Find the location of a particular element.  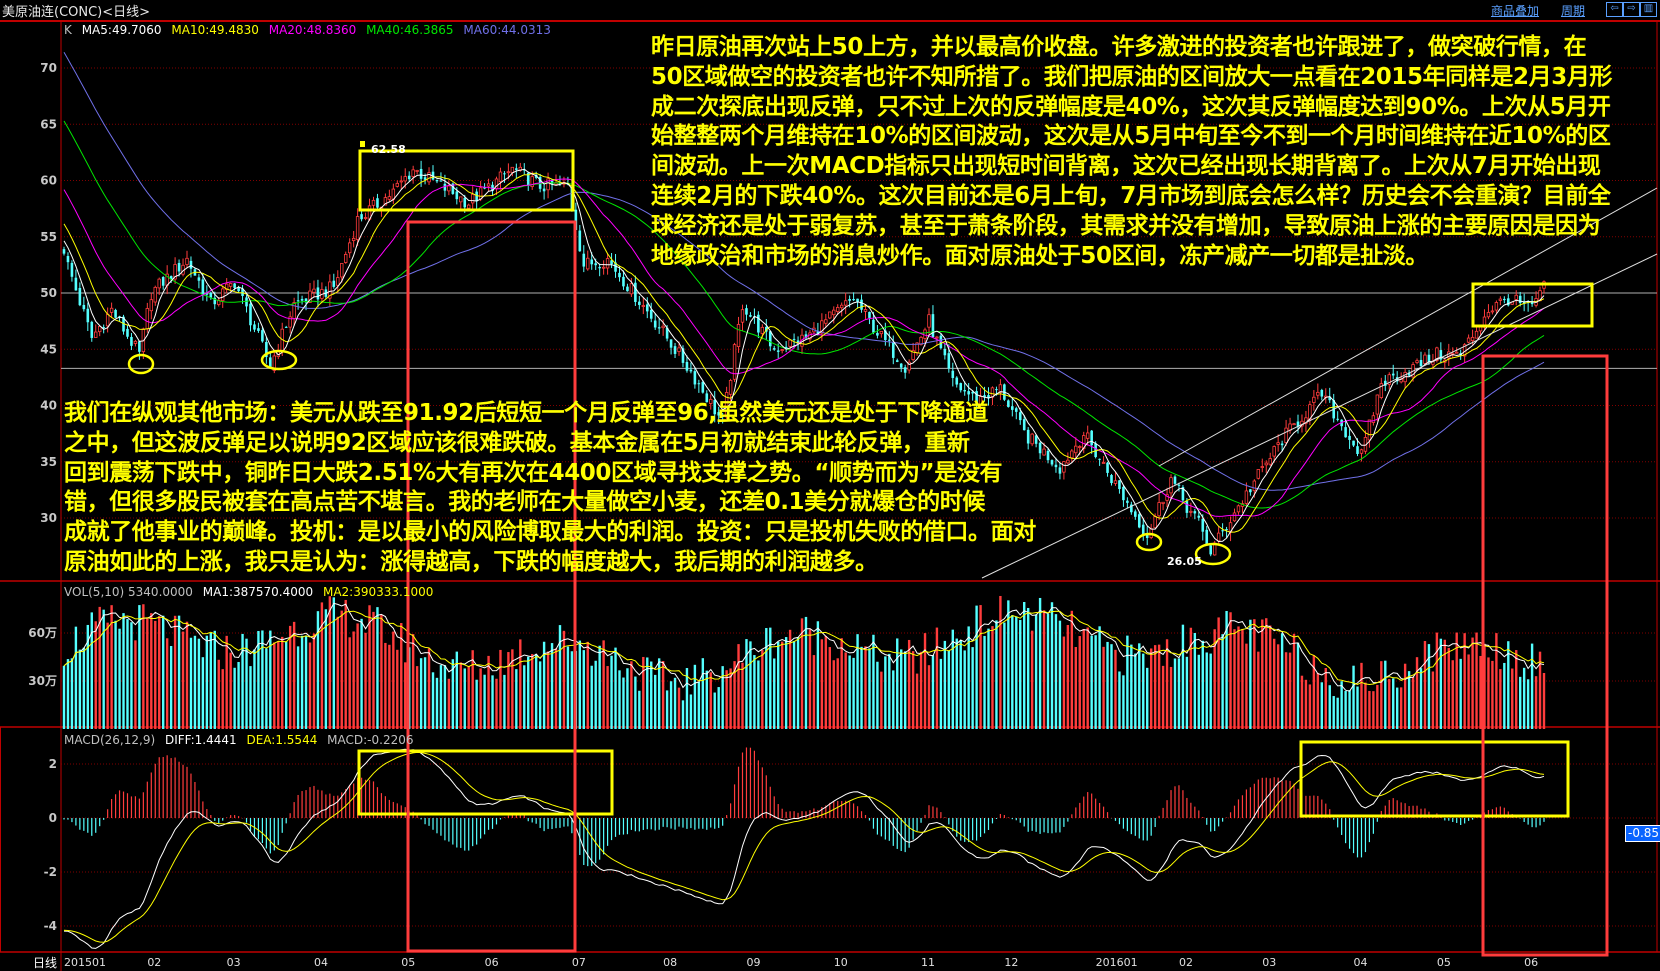

range-box-2015 is located at coordinates (491, 586).